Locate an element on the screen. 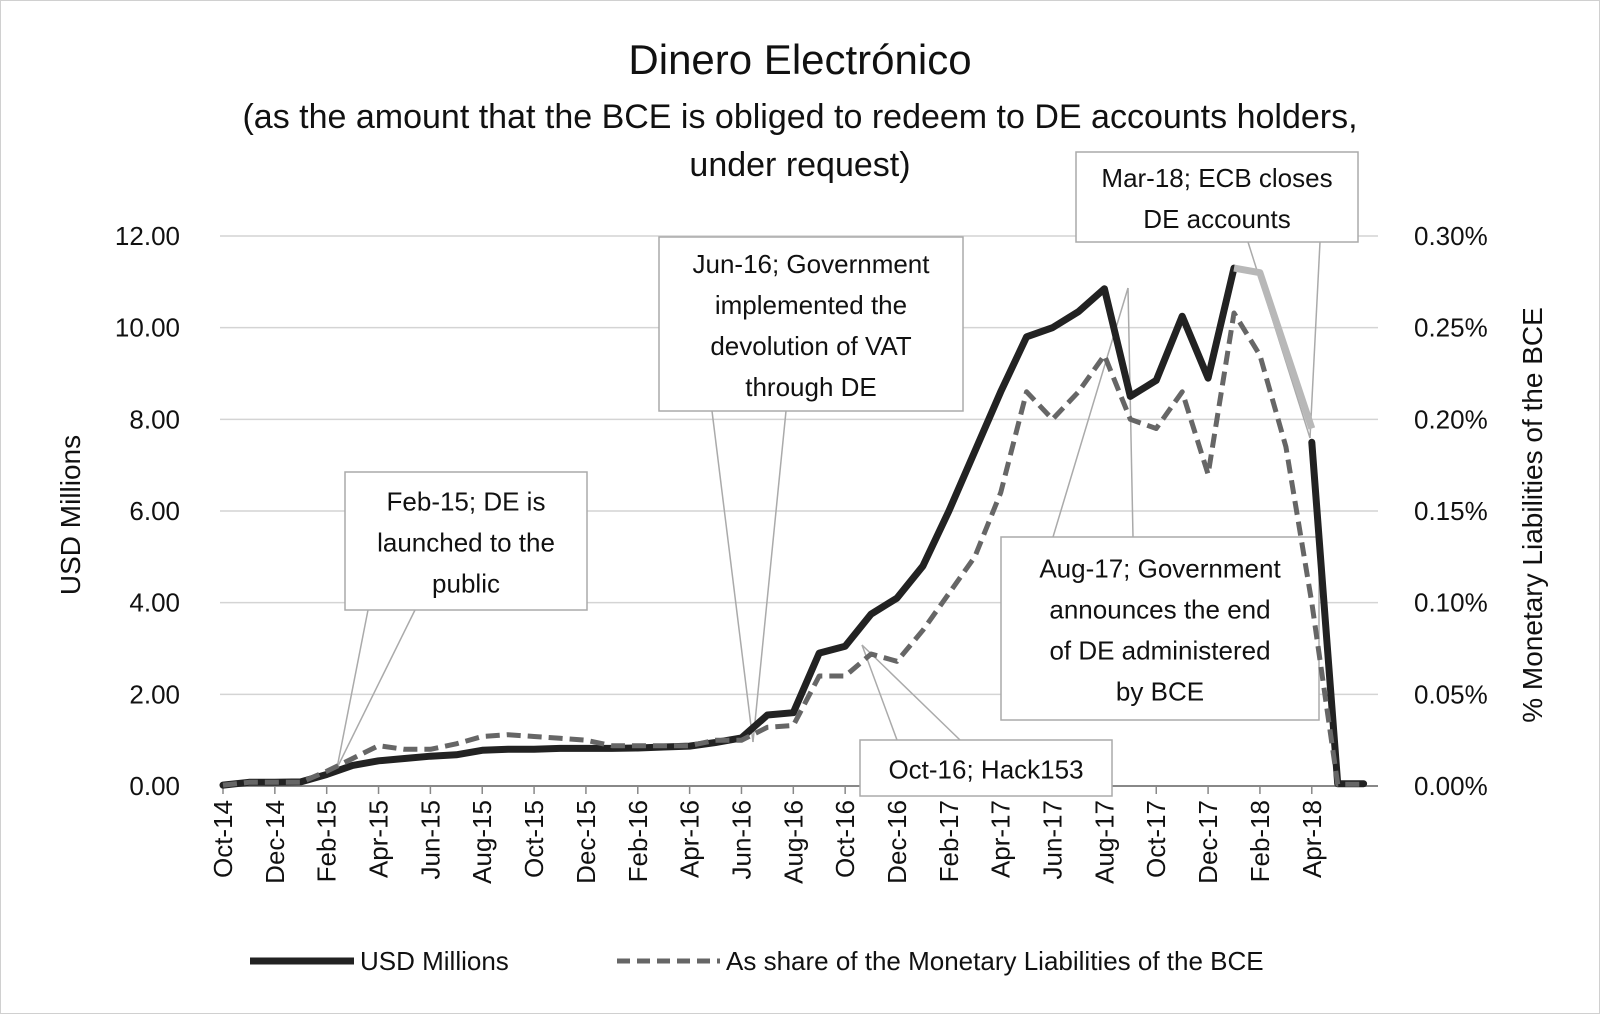 This screenshot has height=1014, width=1600. x-tick-label: Apr-15 is located at coordinates (379, 839).